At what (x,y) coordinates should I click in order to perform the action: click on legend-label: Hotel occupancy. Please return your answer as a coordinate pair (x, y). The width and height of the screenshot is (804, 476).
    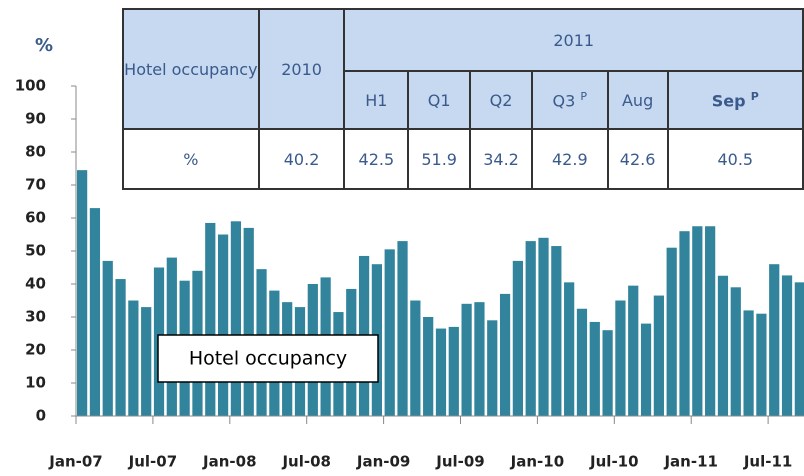
    Looking at the image, I should click on (268, 359).